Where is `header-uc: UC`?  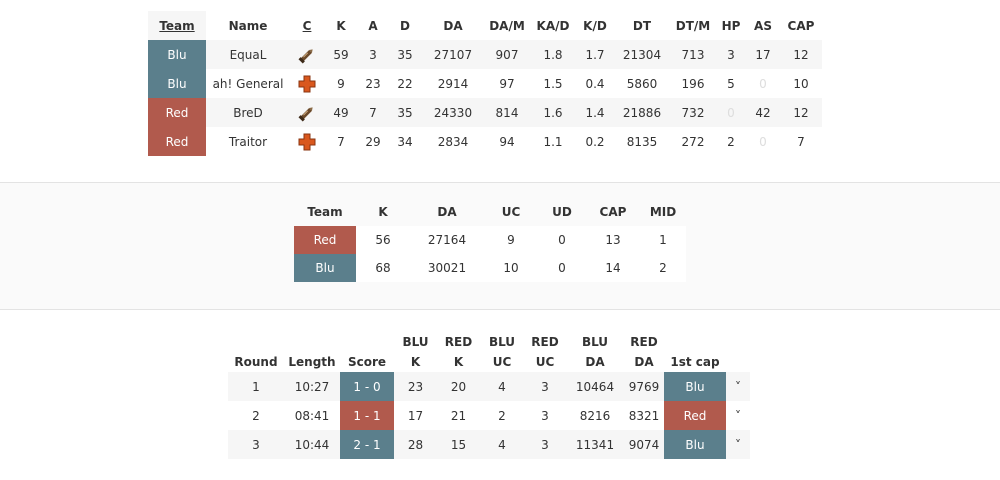 header-uc: UC is located at coordinates (511, 212).